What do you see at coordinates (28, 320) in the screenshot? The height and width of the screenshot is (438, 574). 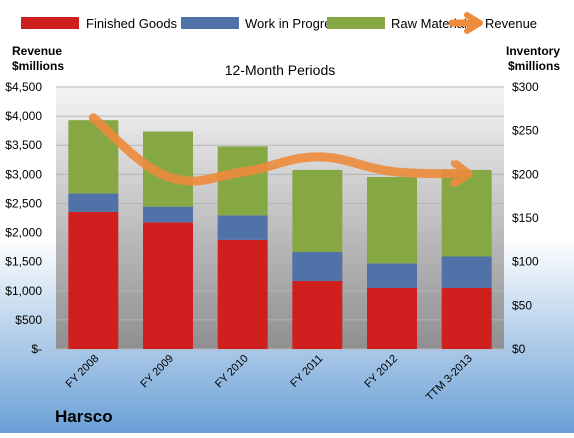 I see `left-axis-tick-label: $500` at bounding box center [28, 320].